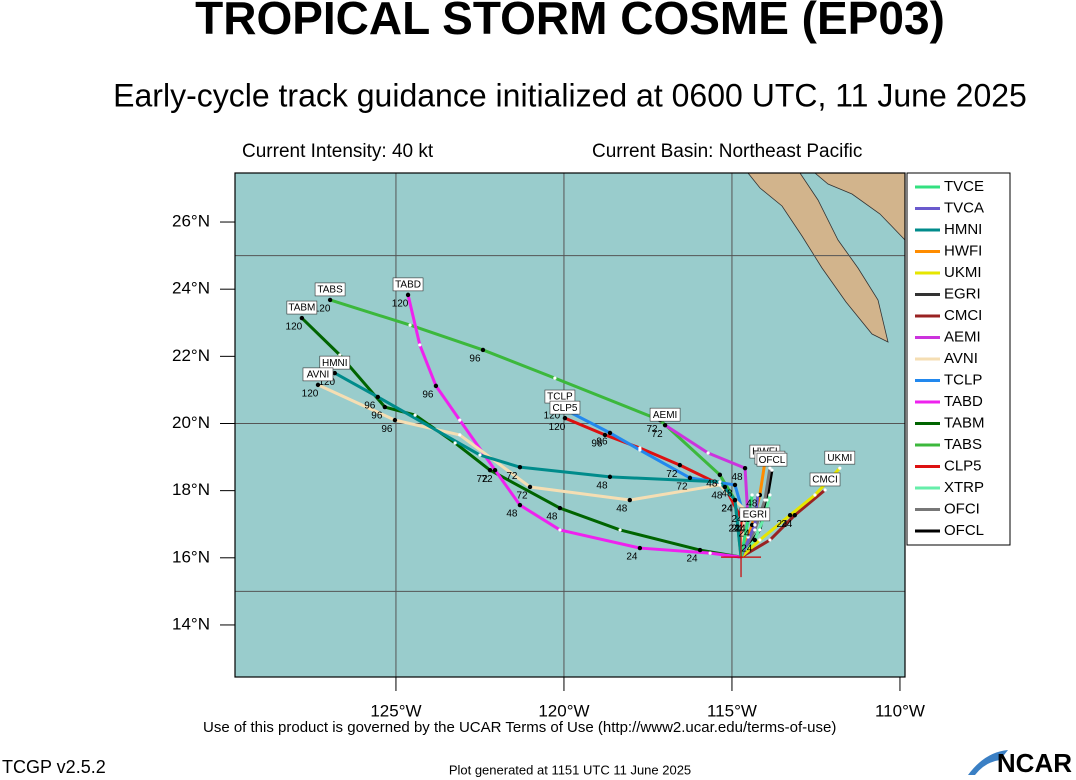 Image resolution: width=1076 pixels, height=780 pixels. Describe the element at coordinates (727, 151) in the screenshot. I see `basin: Current Basin: Northeast Pacific` at that location.